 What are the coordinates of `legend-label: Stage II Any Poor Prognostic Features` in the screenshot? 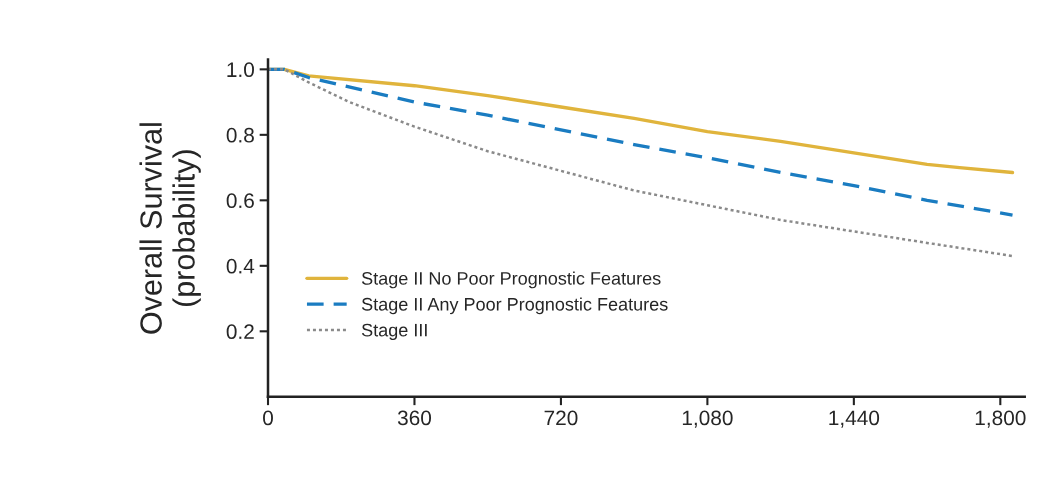 It's located at (514, 306).